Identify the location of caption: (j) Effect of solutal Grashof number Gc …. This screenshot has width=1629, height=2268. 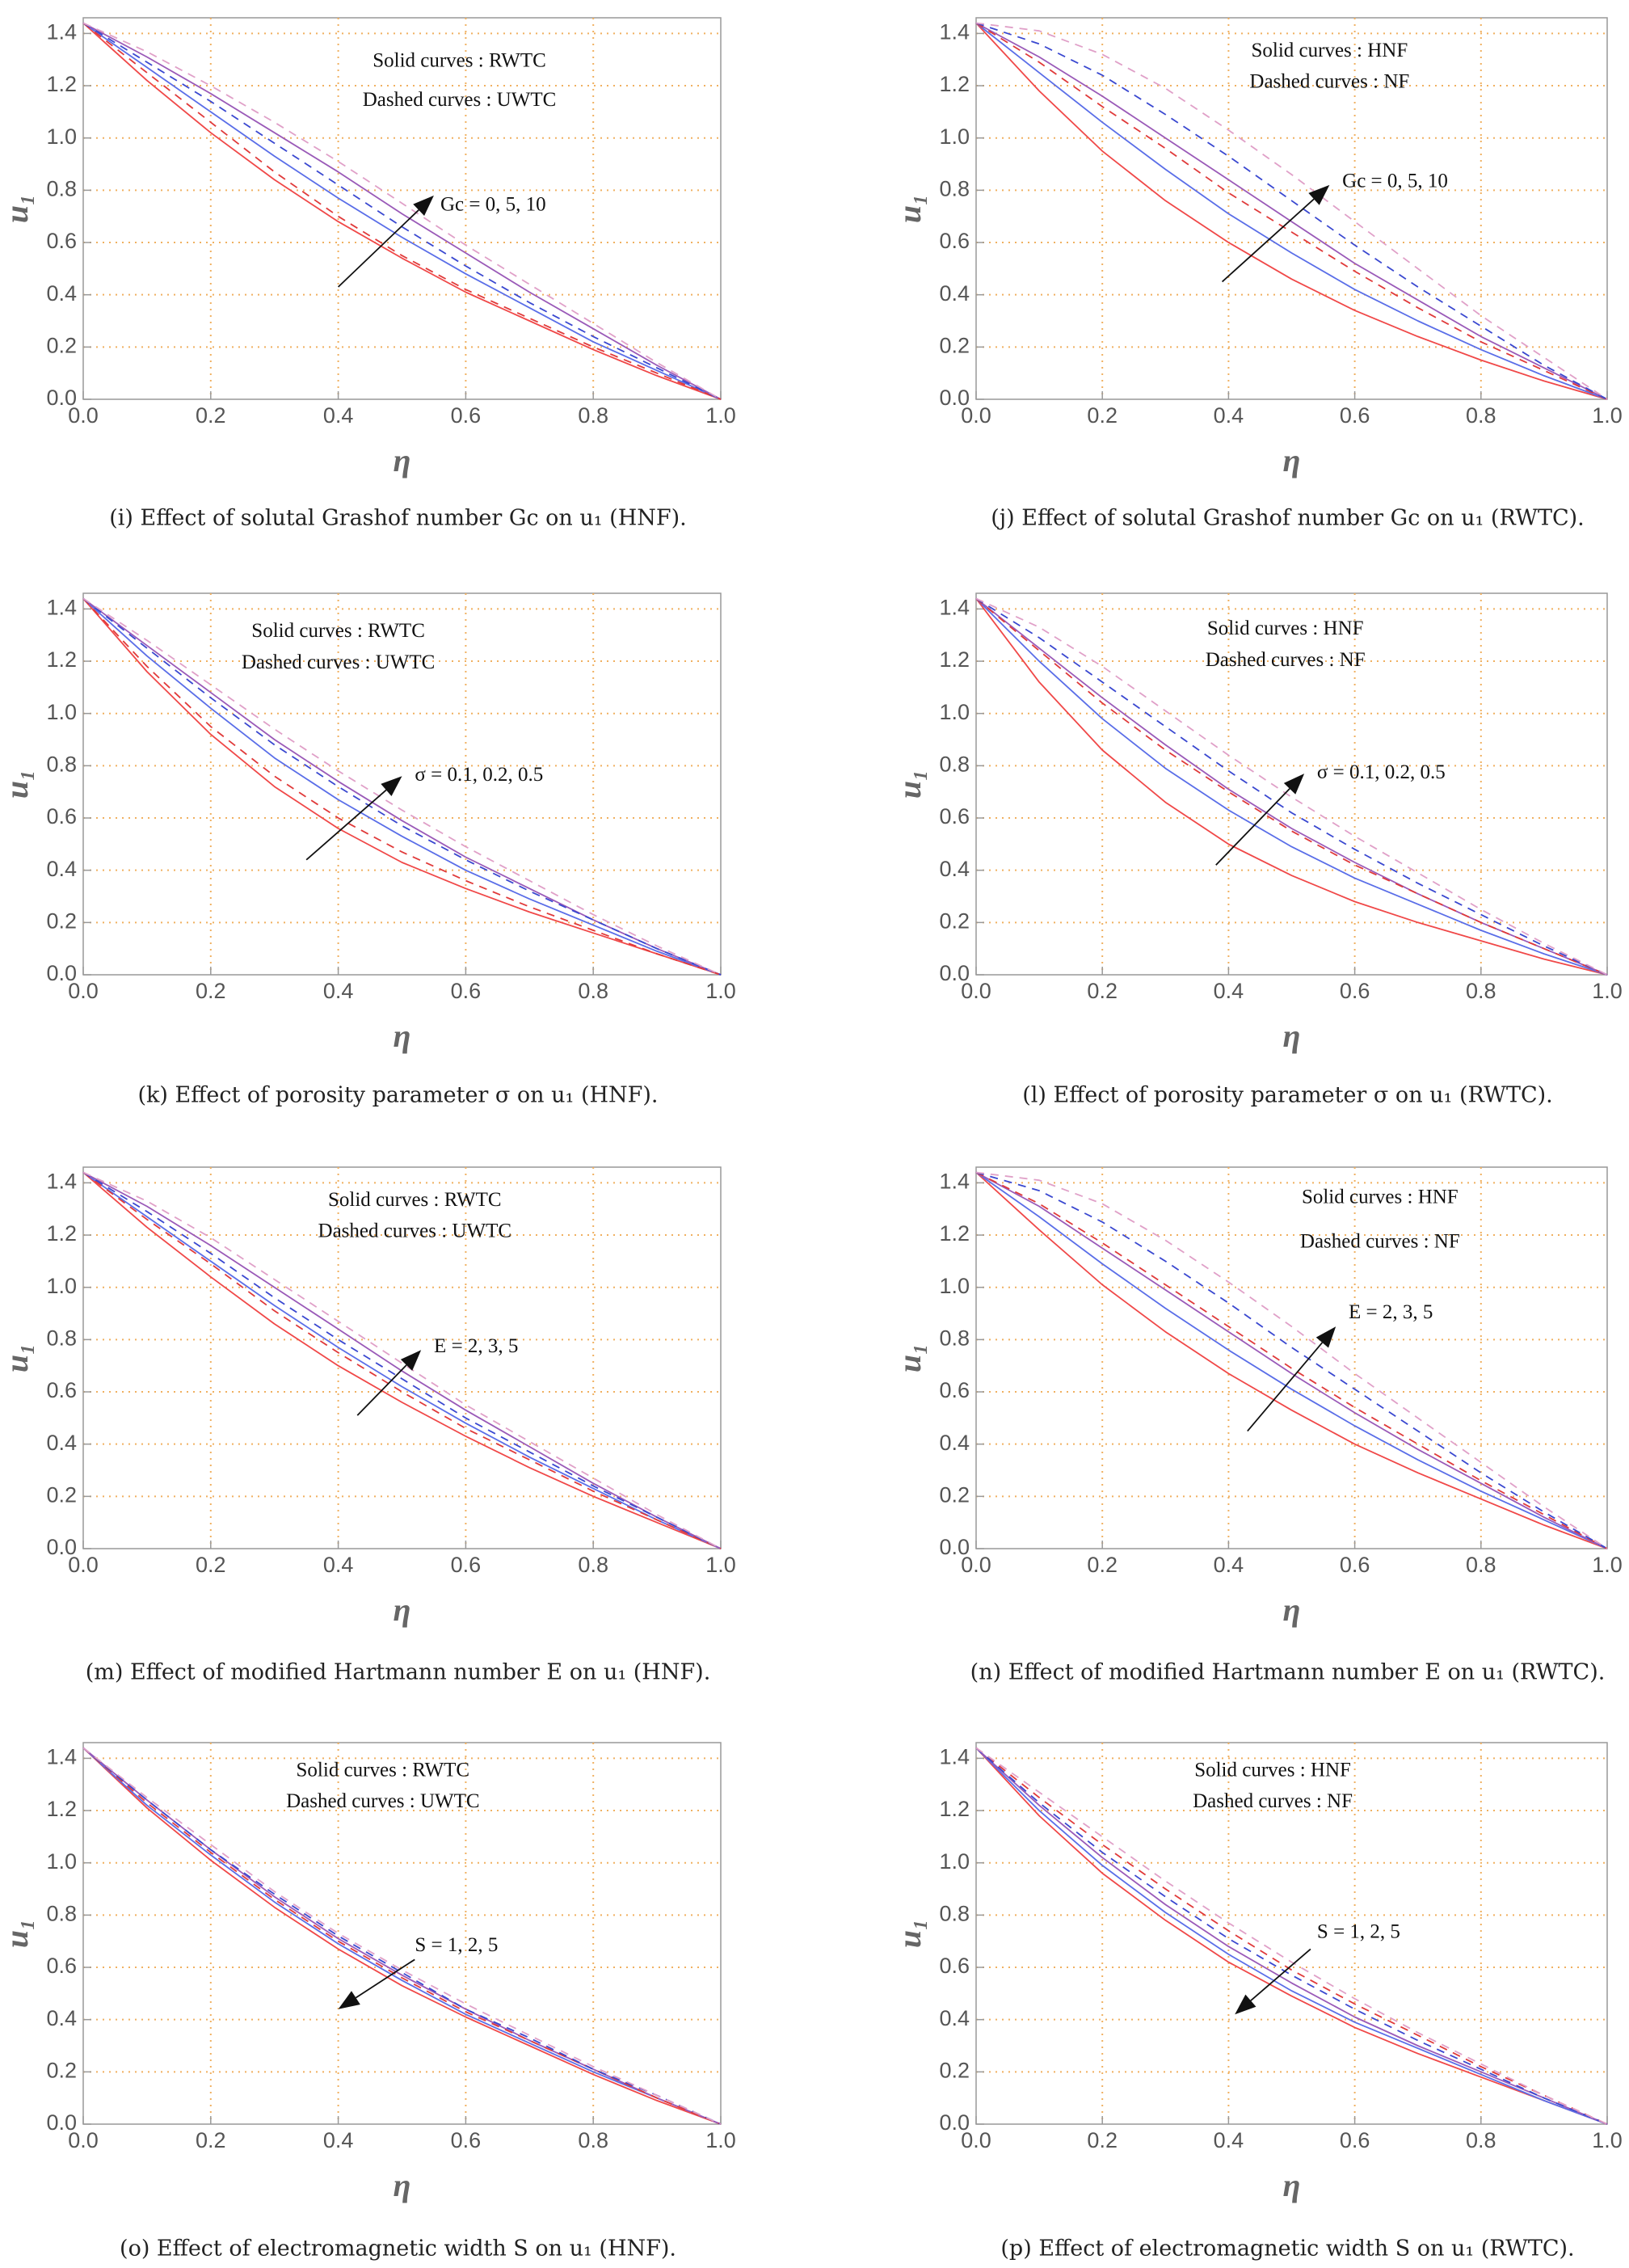
(1287, 518).